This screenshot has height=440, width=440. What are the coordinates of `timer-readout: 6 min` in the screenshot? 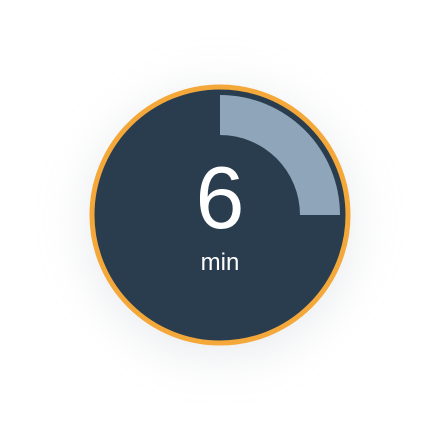 It's located at (220, 213).